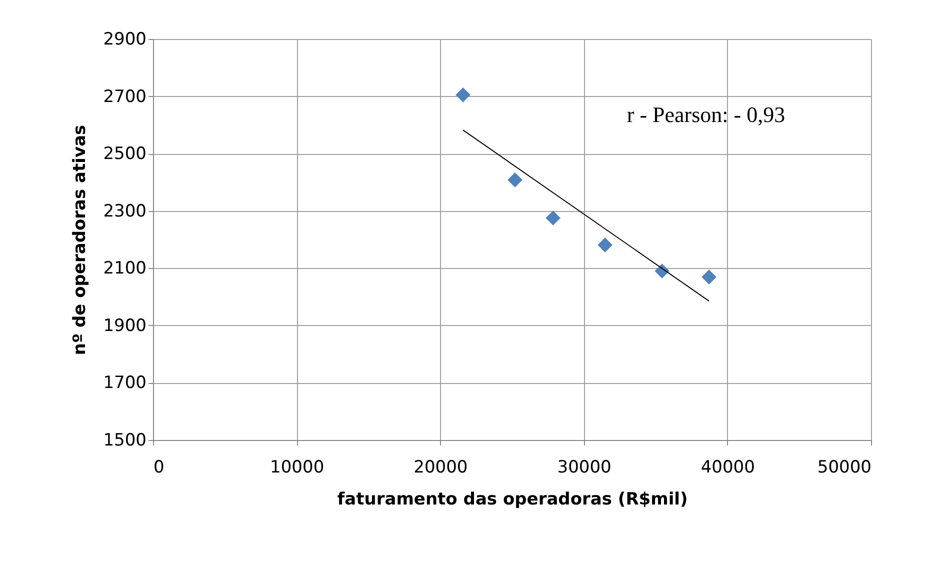 The image size is (941, 577). I want to click on x-tick-label: 20000, so click(441, 468).